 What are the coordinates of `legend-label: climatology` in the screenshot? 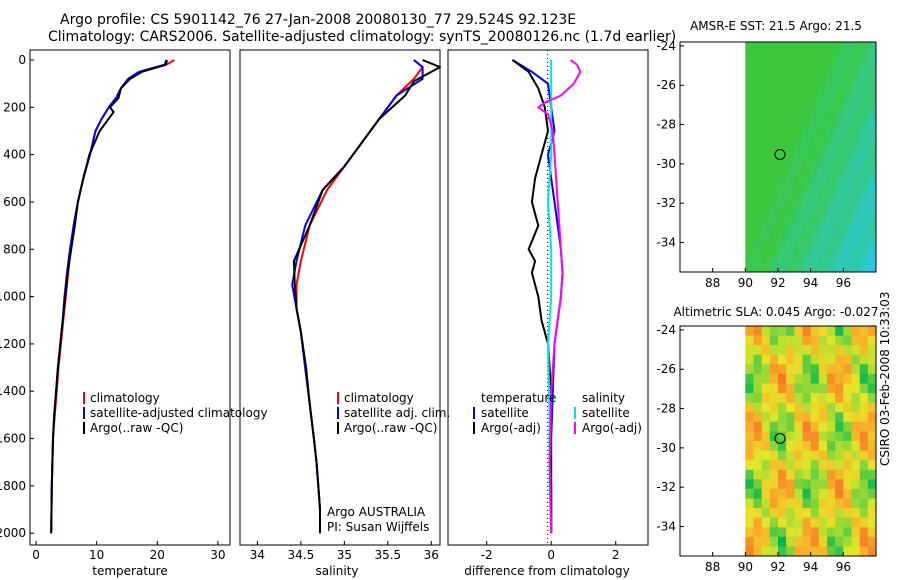 It's located at (379, 398).